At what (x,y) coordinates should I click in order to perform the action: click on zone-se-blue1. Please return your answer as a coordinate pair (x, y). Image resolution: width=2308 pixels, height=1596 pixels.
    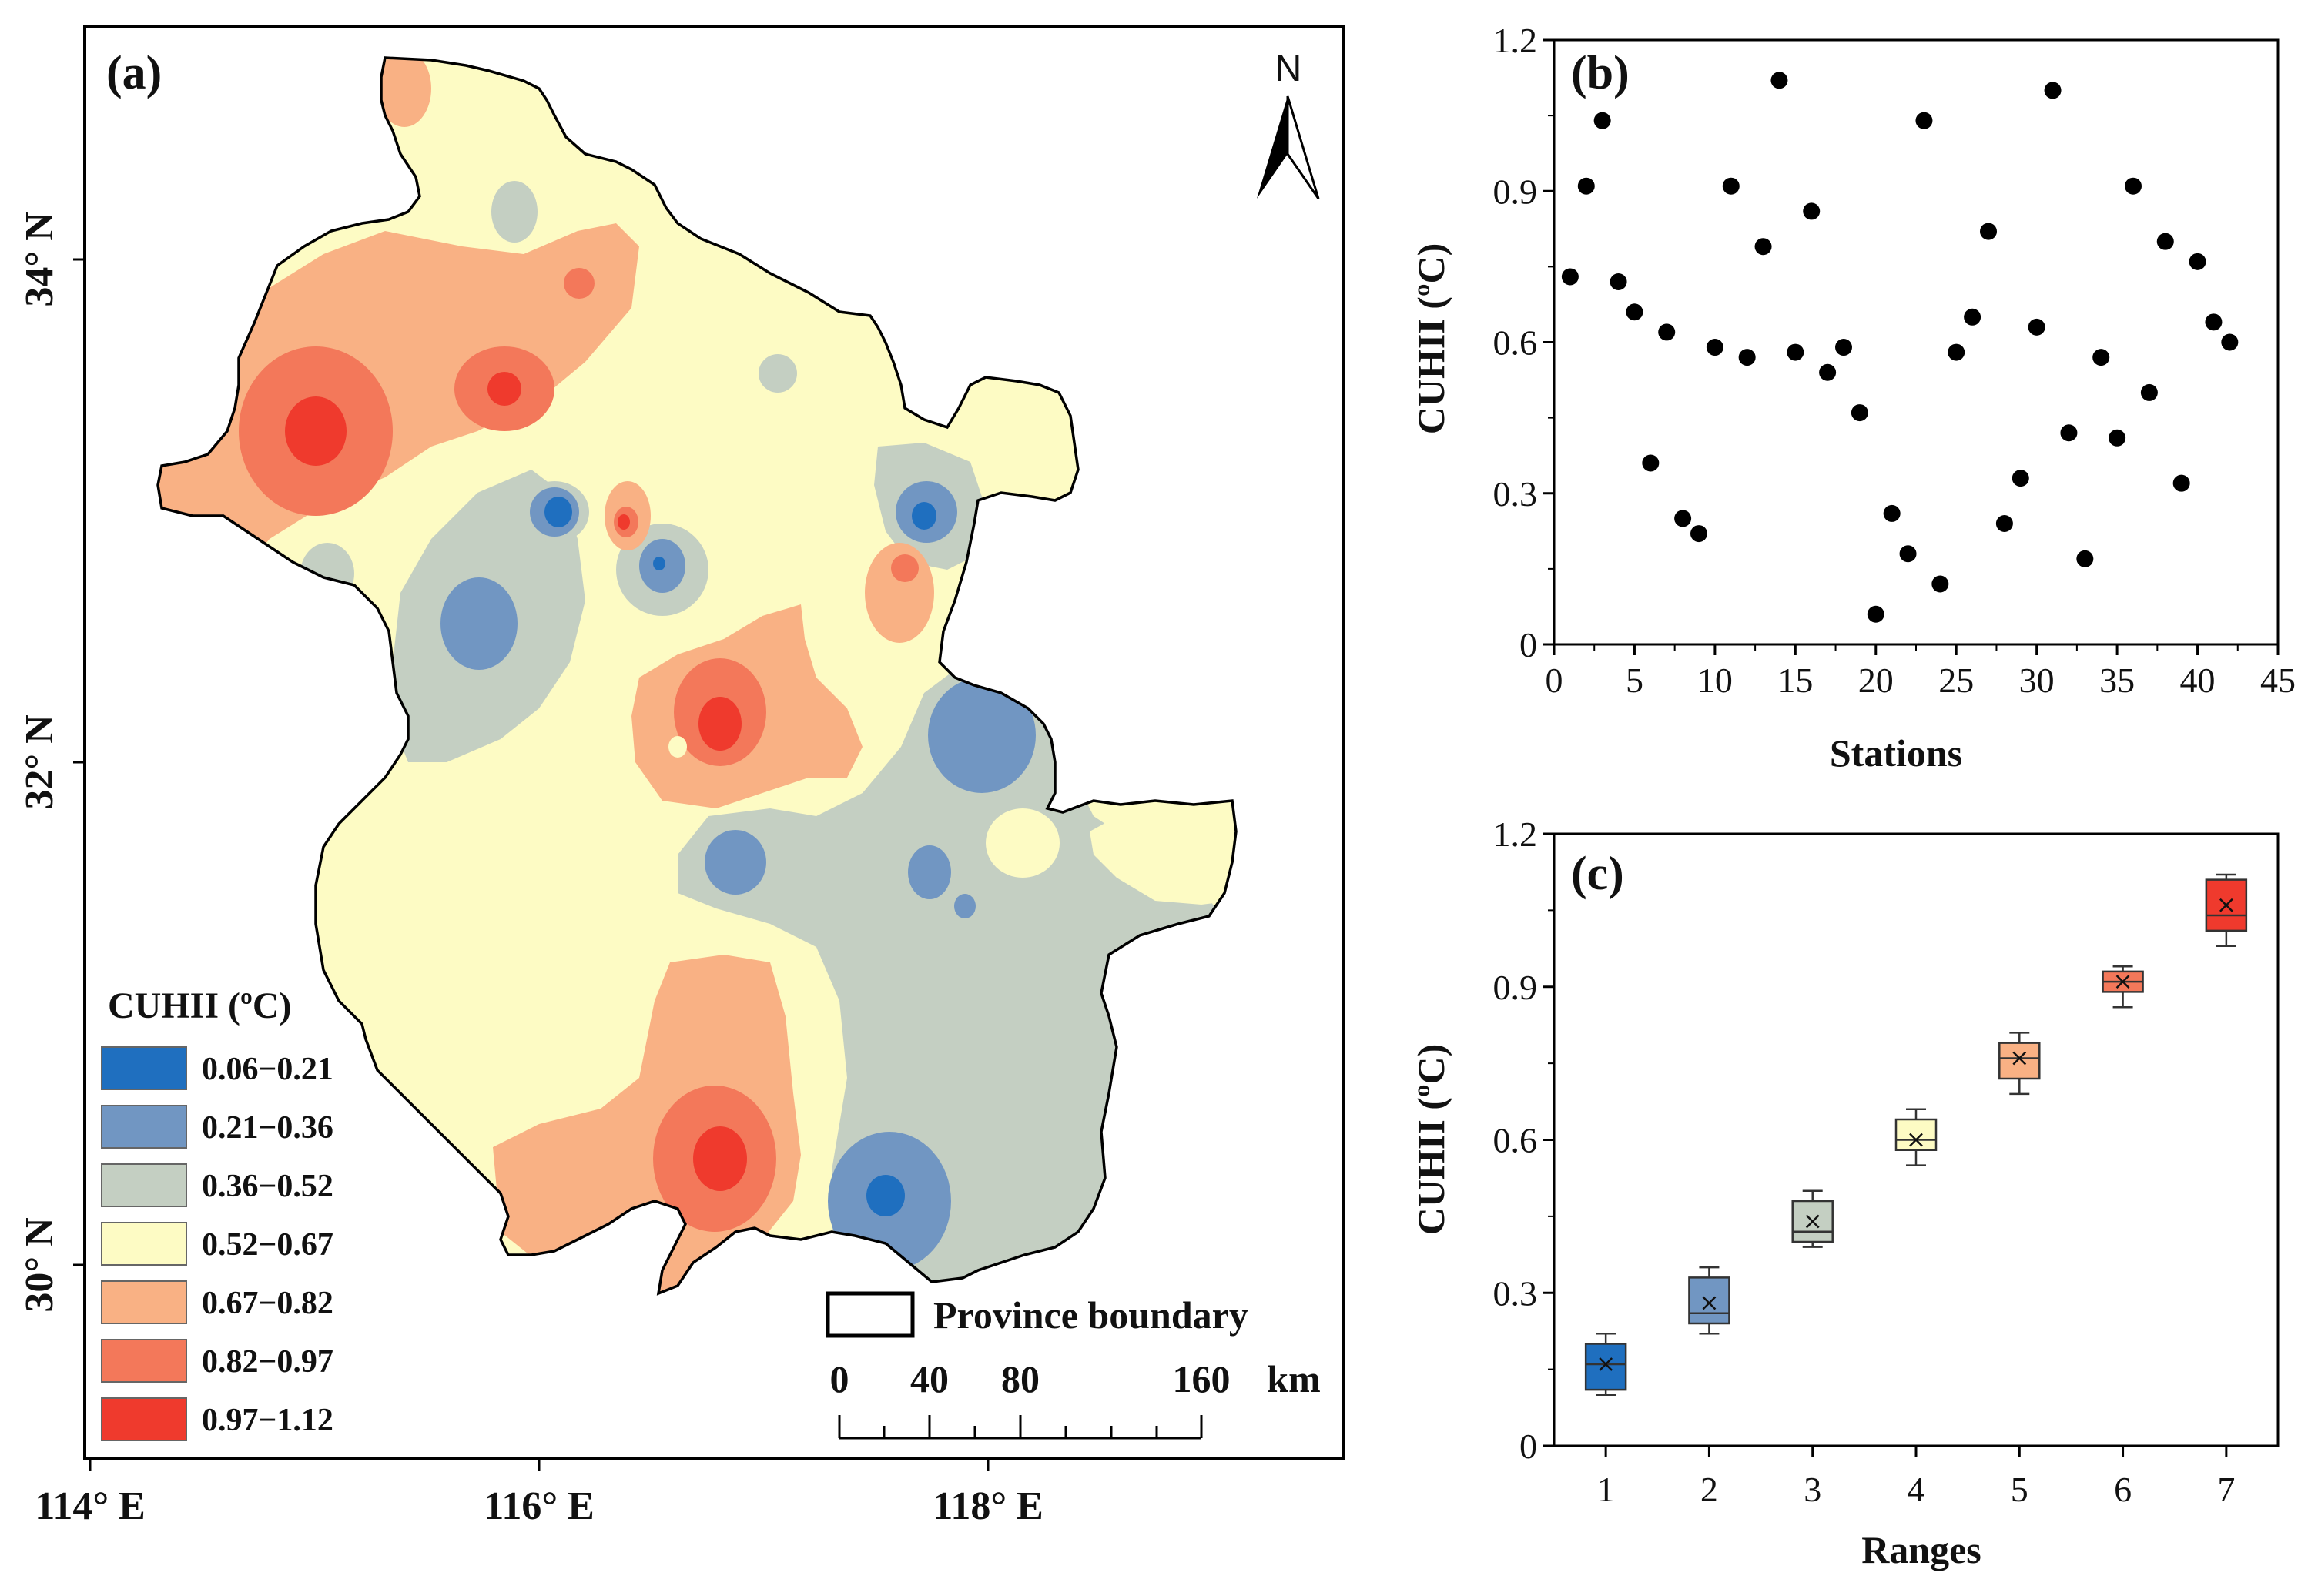
    Looking at the image, I should click on (982, 735).